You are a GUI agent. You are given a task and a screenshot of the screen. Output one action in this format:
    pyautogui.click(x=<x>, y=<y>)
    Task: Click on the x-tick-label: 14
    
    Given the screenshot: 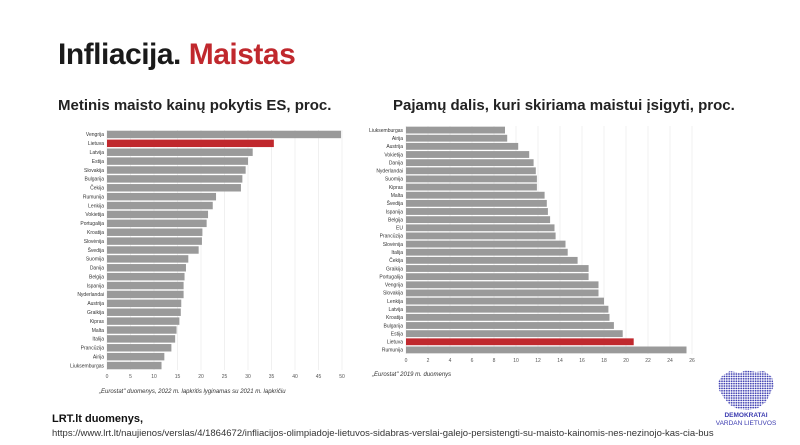 What is the action you would take?
    pyautogui.click(x=560, y=361)
    